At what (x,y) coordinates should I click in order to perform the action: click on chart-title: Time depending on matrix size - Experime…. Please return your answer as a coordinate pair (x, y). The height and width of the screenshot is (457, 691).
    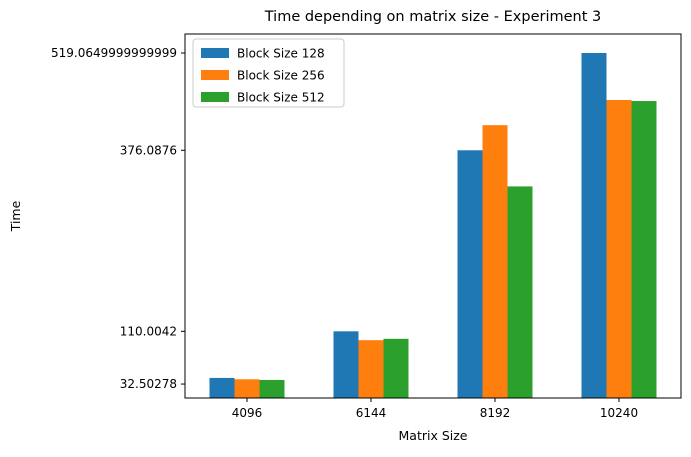
    Looking at the image, I should click on (433, 17).